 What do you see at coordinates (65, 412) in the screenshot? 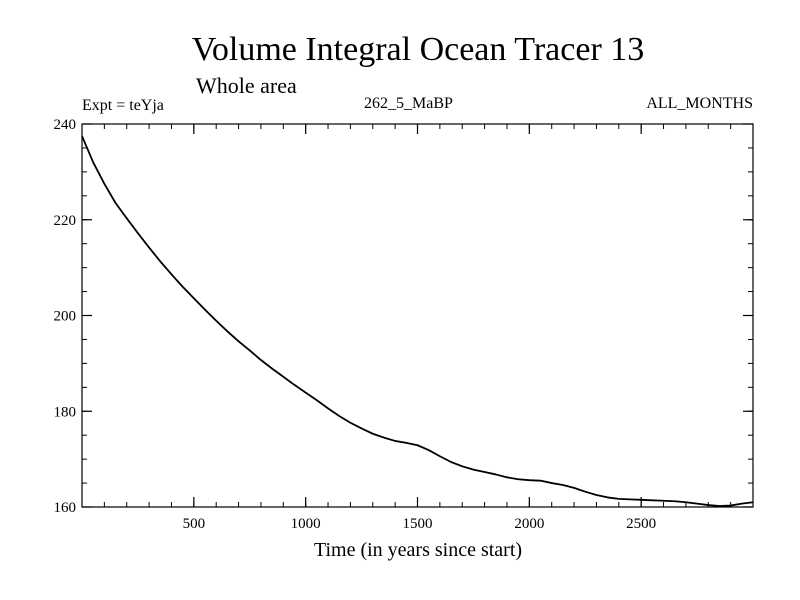
I see `y-tick-label: 180` at bounding box center [65, 412].